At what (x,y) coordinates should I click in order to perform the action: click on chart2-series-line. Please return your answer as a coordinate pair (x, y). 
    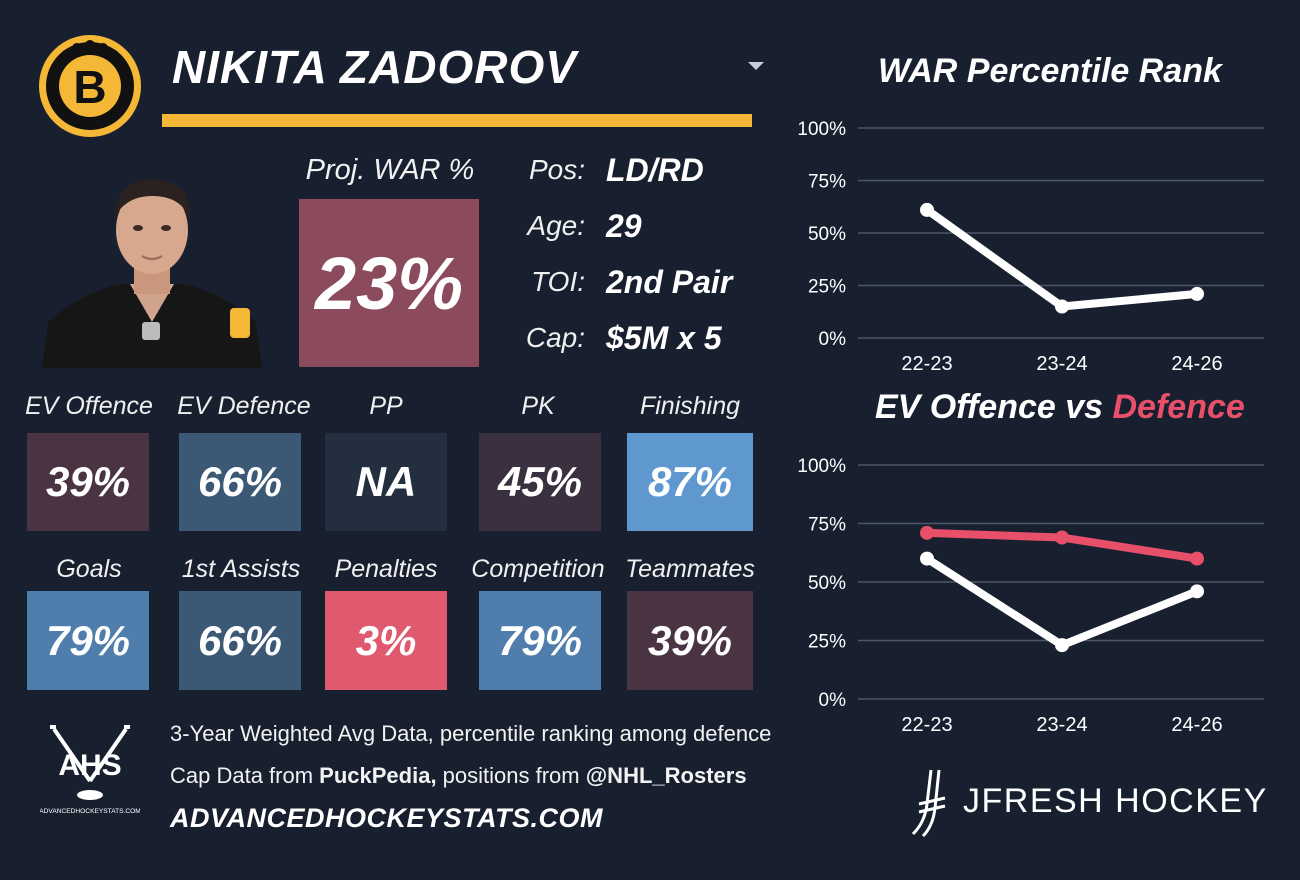
    Looking at the image, I should click on (1062, 602).